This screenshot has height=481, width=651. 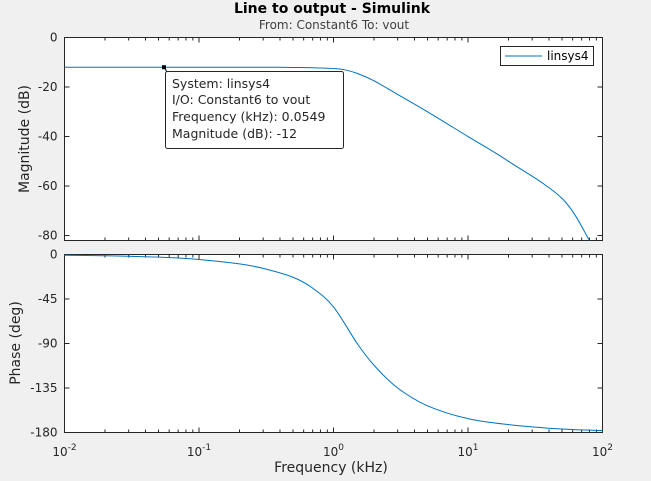 I want to click on y-tick-label: -80, so click(x=48, y=236).